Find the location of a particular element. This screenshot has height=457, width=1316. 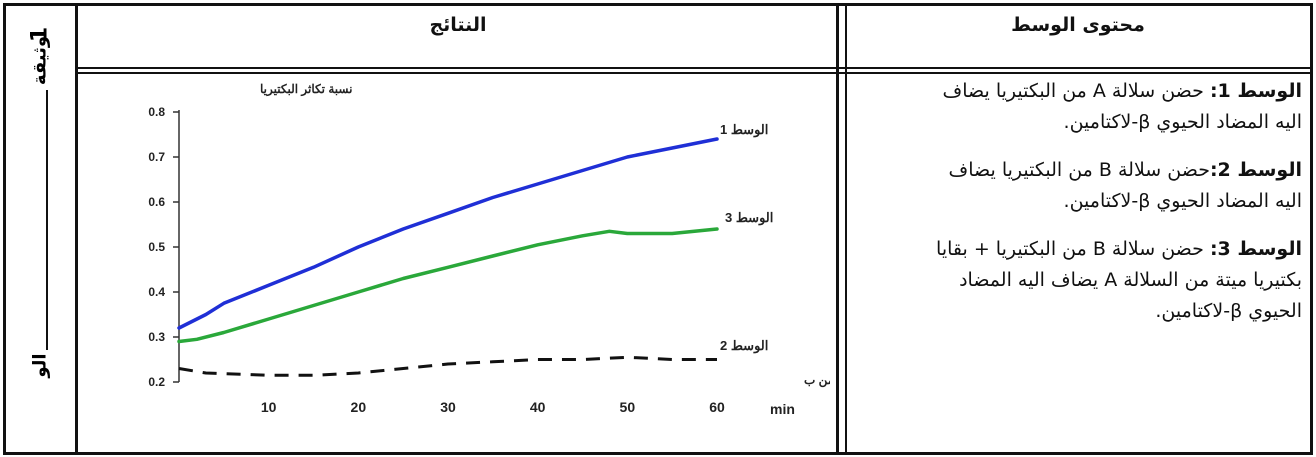

border-right is located at coordinates (1311, 229).